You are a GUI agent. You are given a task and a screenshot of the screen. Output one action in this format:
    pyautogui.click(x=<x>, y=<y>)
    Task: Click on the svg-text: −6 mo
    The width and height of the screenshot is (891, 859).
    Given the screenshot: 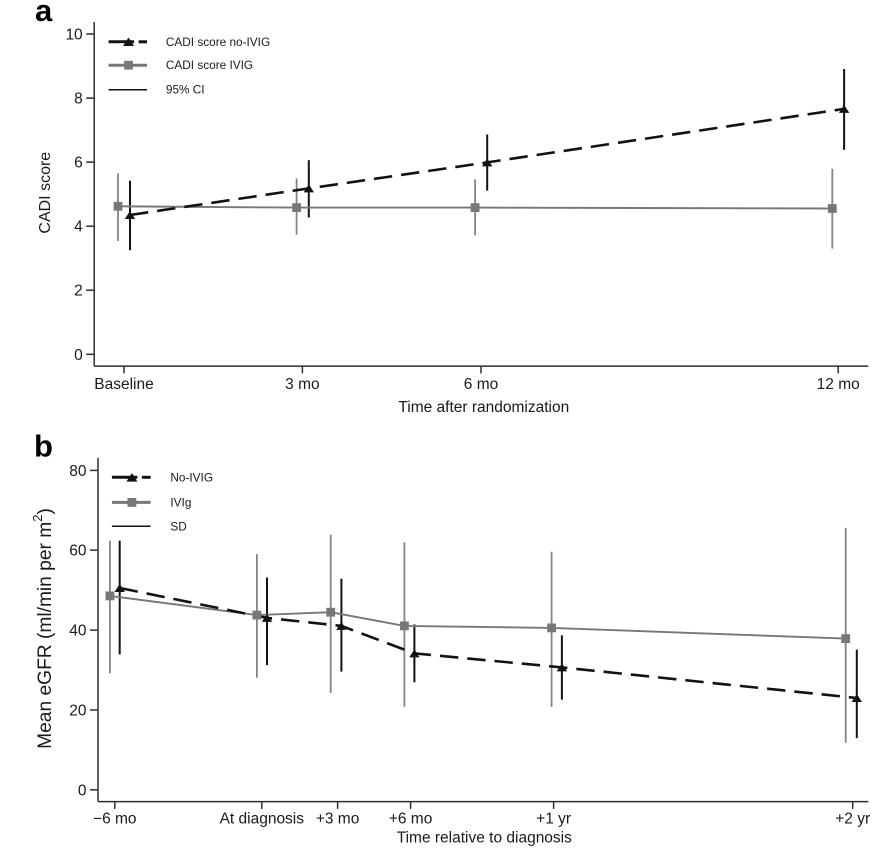 What is the action you would take?
    pyautogui.click(x=115, y=819)
    